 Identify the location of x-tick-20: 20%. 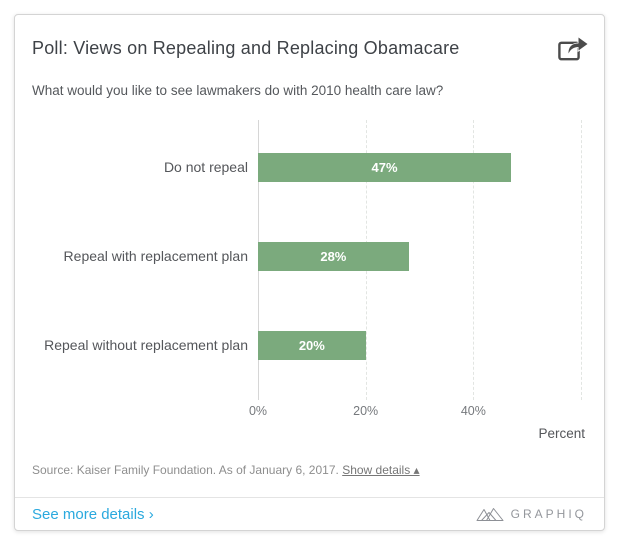
(366, 411).